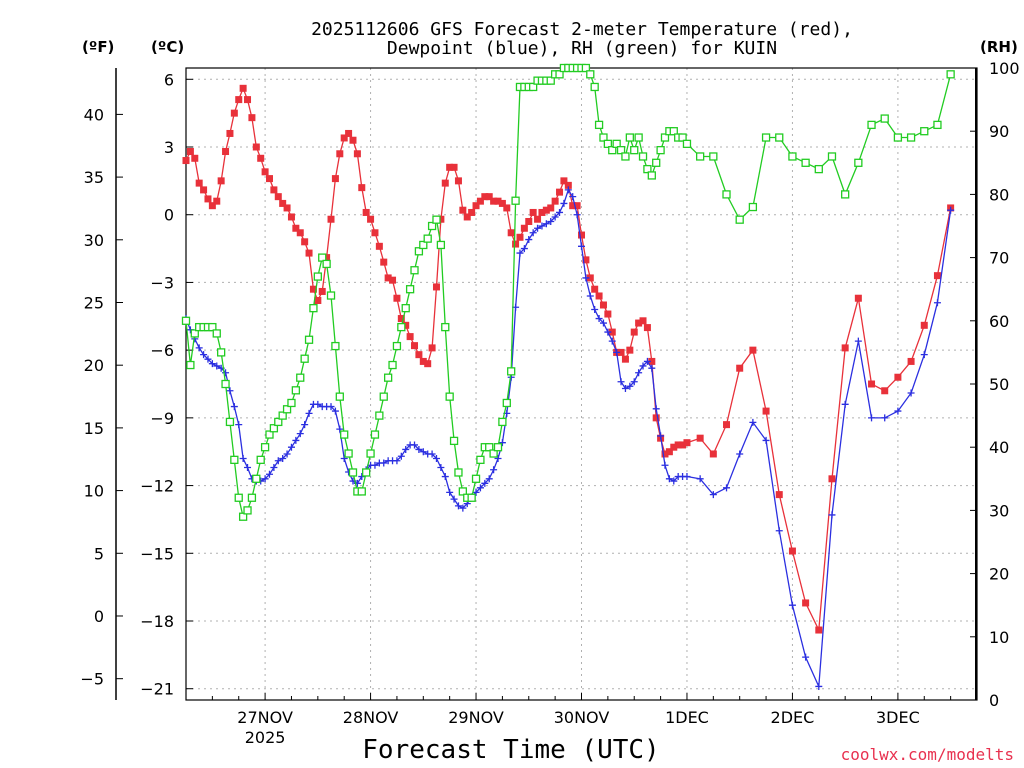  What do you see at coordinates (265, 717) in the screenshot?
I see `date-tick-label: 27NOV` at bounding box center [265, 717].